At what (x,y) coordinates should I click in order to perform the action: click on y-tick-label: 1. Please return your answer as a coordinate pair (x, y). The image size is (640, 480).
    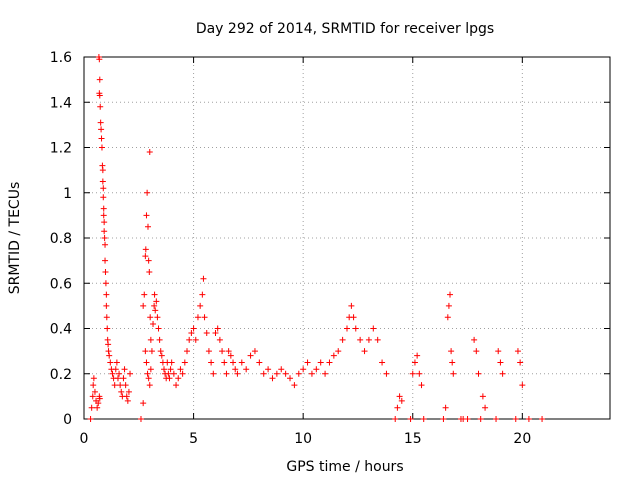
    Looking at the image, I should click on (67, 194).